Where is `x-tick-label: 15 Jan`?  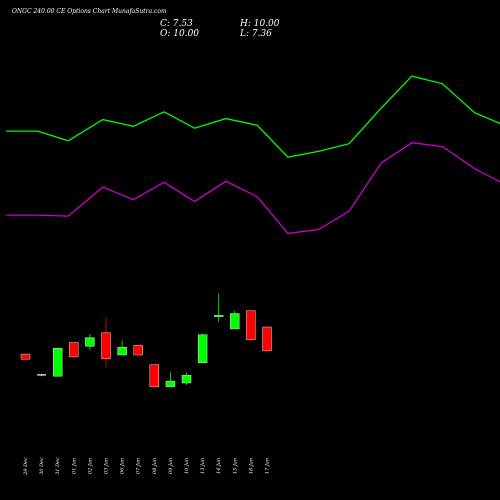 x-tick-label: 15 Jan is located at coordinates (235, 466).